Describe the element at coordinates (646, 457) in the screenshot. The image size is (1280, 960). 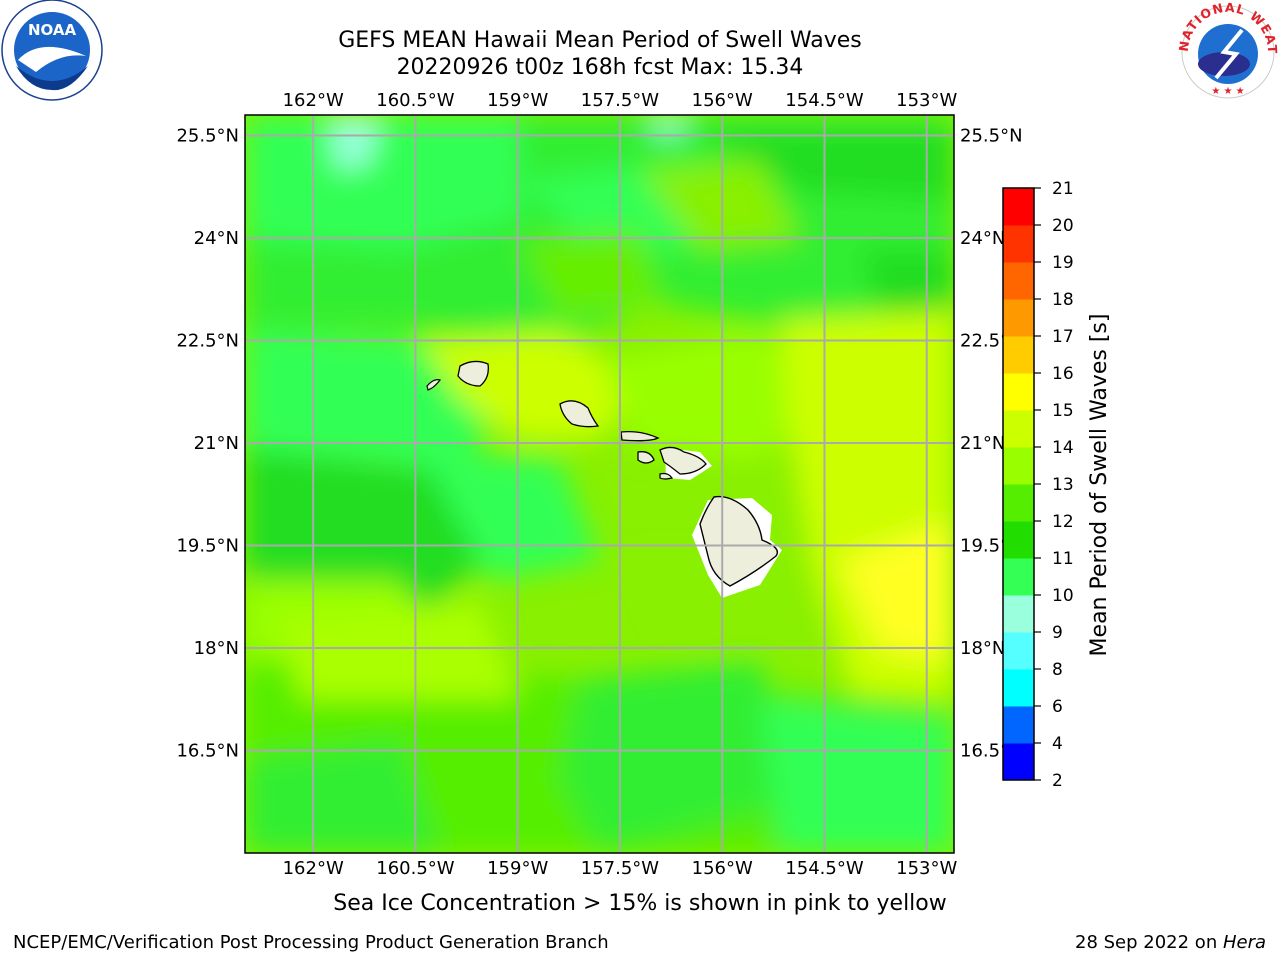
I see `island-lanai` at that location.